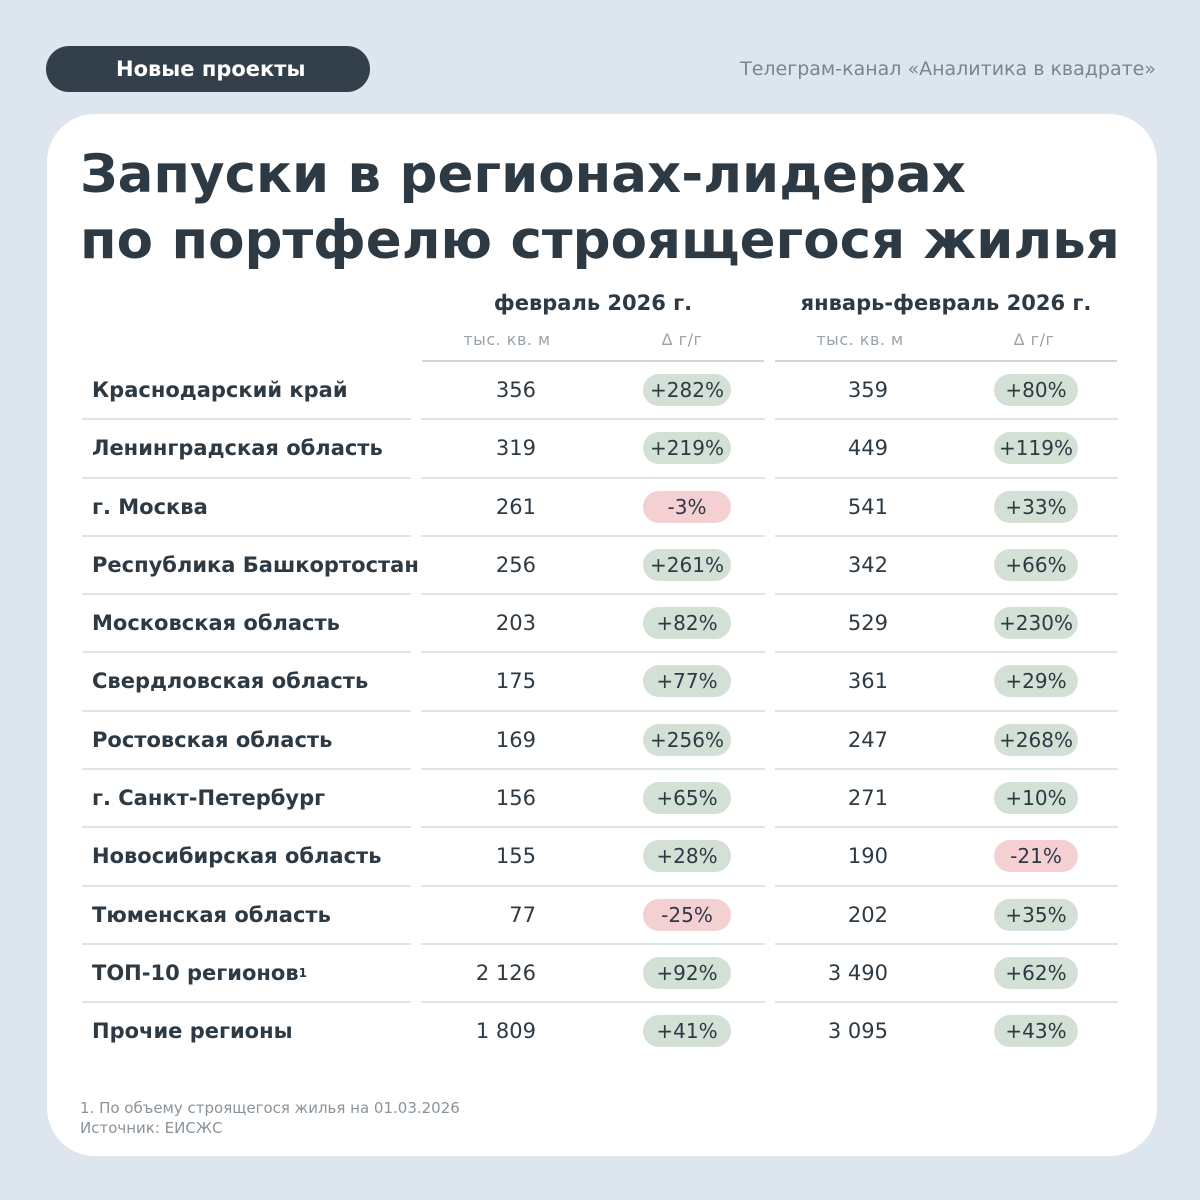 The image size is (1200, 1200). Describe the element at coordinates (515, 623) in the screenshot. I see `feb-volume: 203` at that location.